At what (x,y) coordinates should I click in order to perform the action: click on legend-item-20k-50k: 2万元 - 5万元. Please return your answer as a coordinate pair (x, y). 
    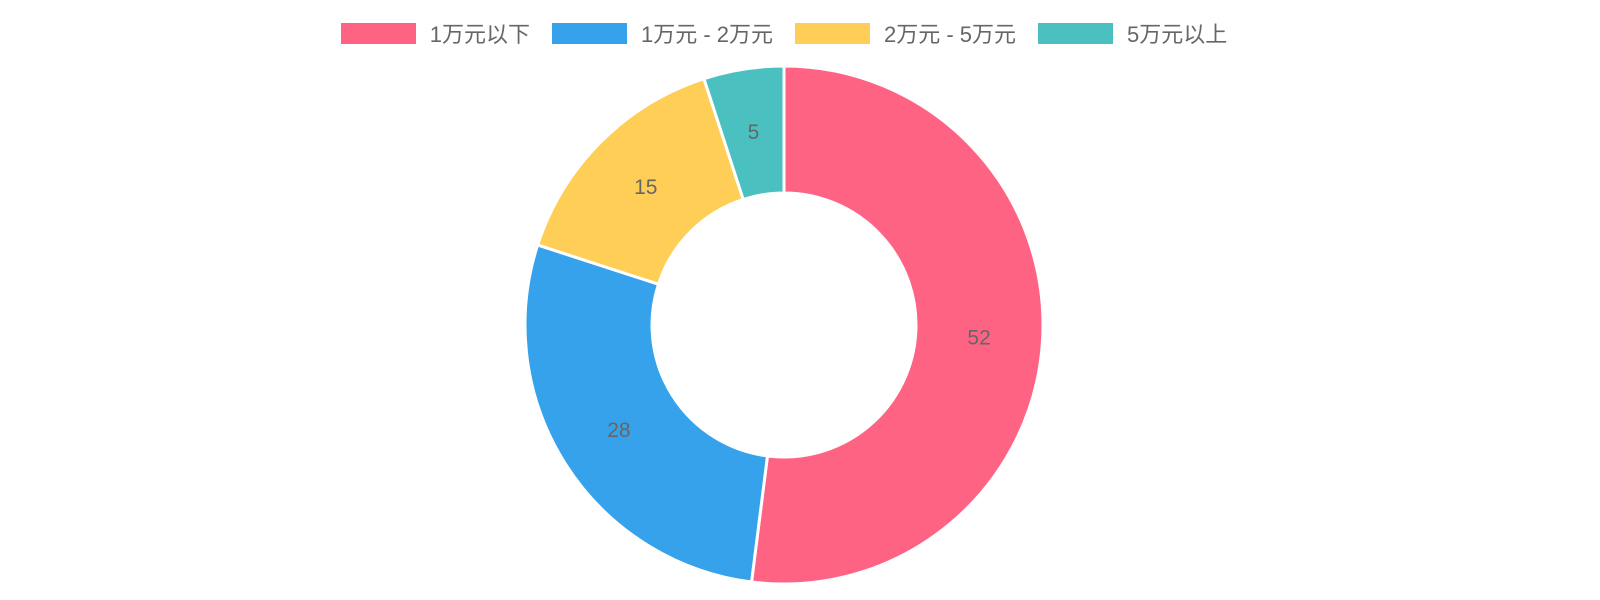
    Looking at the image, I should click on (905, 33).